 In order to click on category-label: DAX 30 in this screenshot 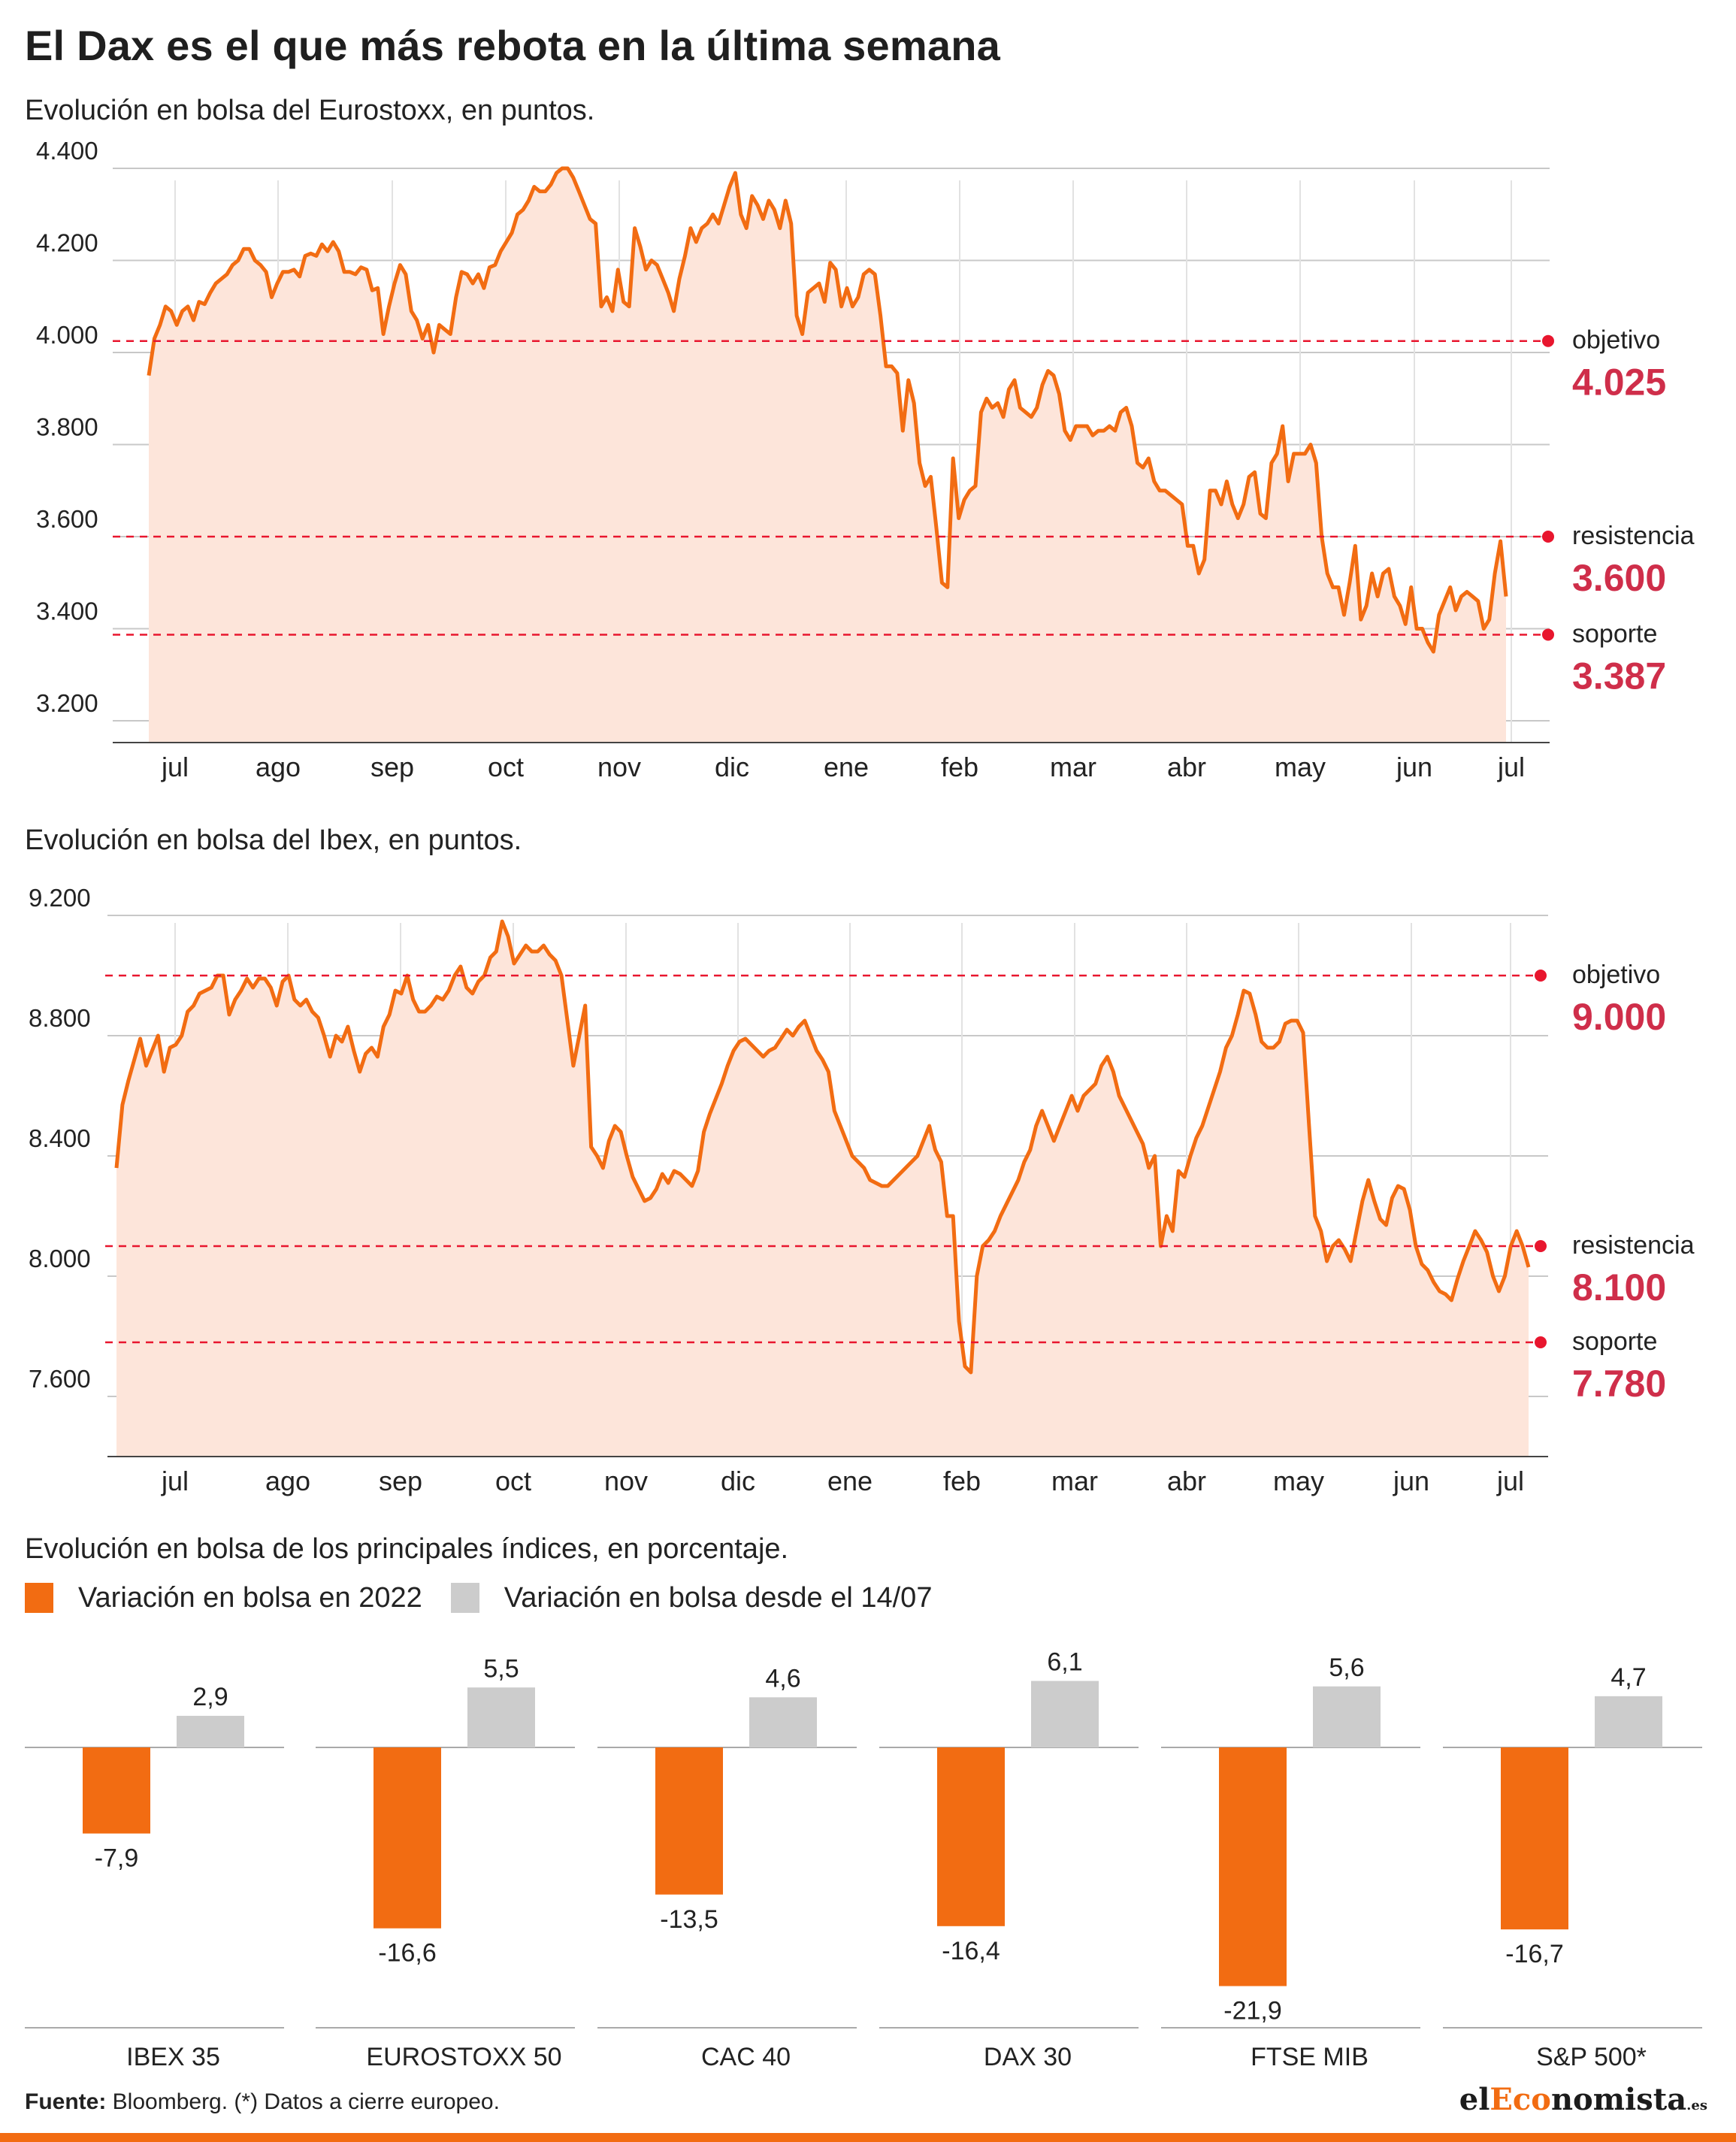, I will do `click(1028, 2057)`.